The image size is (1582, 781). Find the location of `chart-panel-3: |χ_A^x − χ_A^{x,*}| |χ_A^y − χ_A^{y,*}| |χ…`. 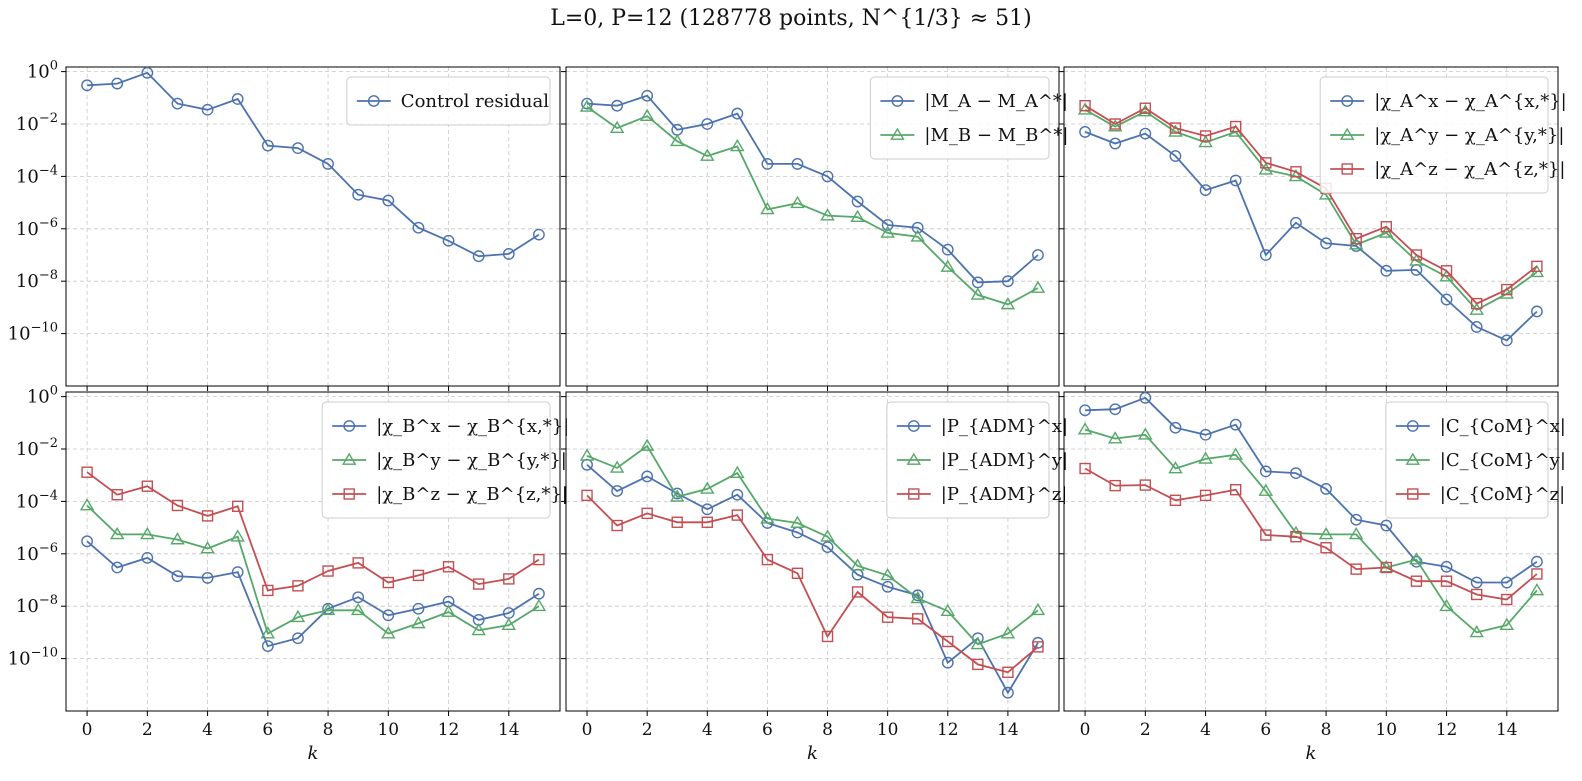

chart-panel-3: |χ_A^x − χ_A^{x,*}| |χ_A^y − χ_A^{y,*}| |χ… is located at coordinates (1313, 228).